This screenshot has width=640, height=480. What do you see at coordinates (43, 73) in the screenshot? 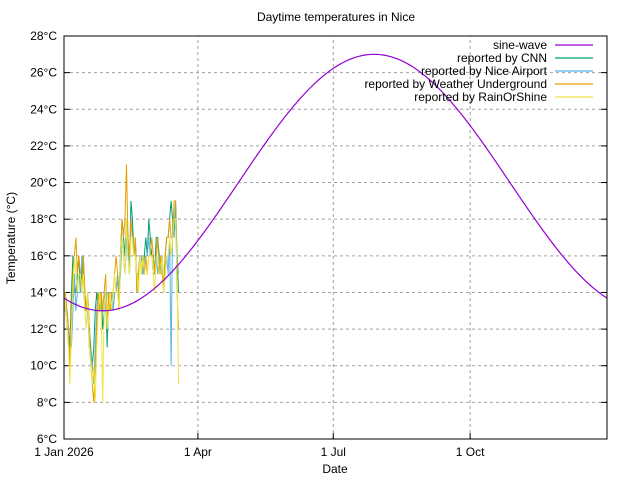
I see `y-tick-label: 26°C` at bounding box center [43, 73].